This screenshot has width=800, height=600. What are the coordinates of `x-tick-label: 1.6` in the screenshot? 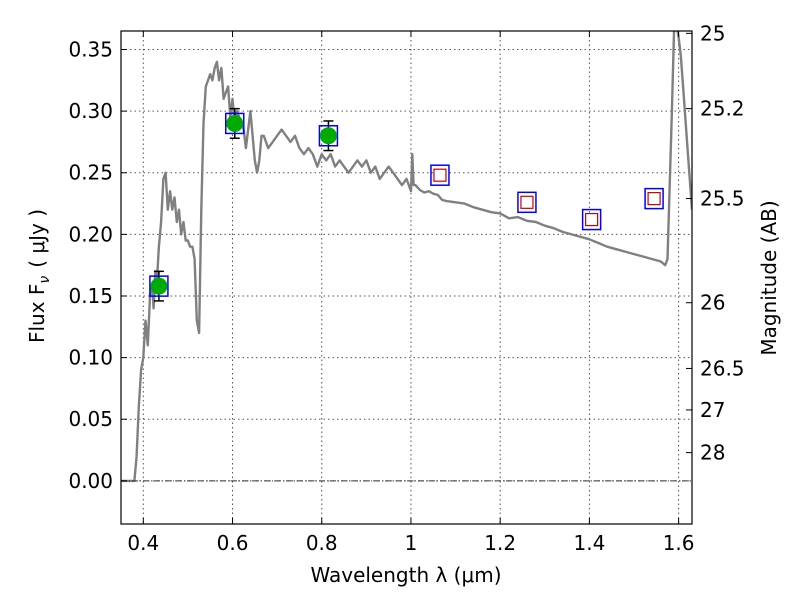 It's located at (679, 543).